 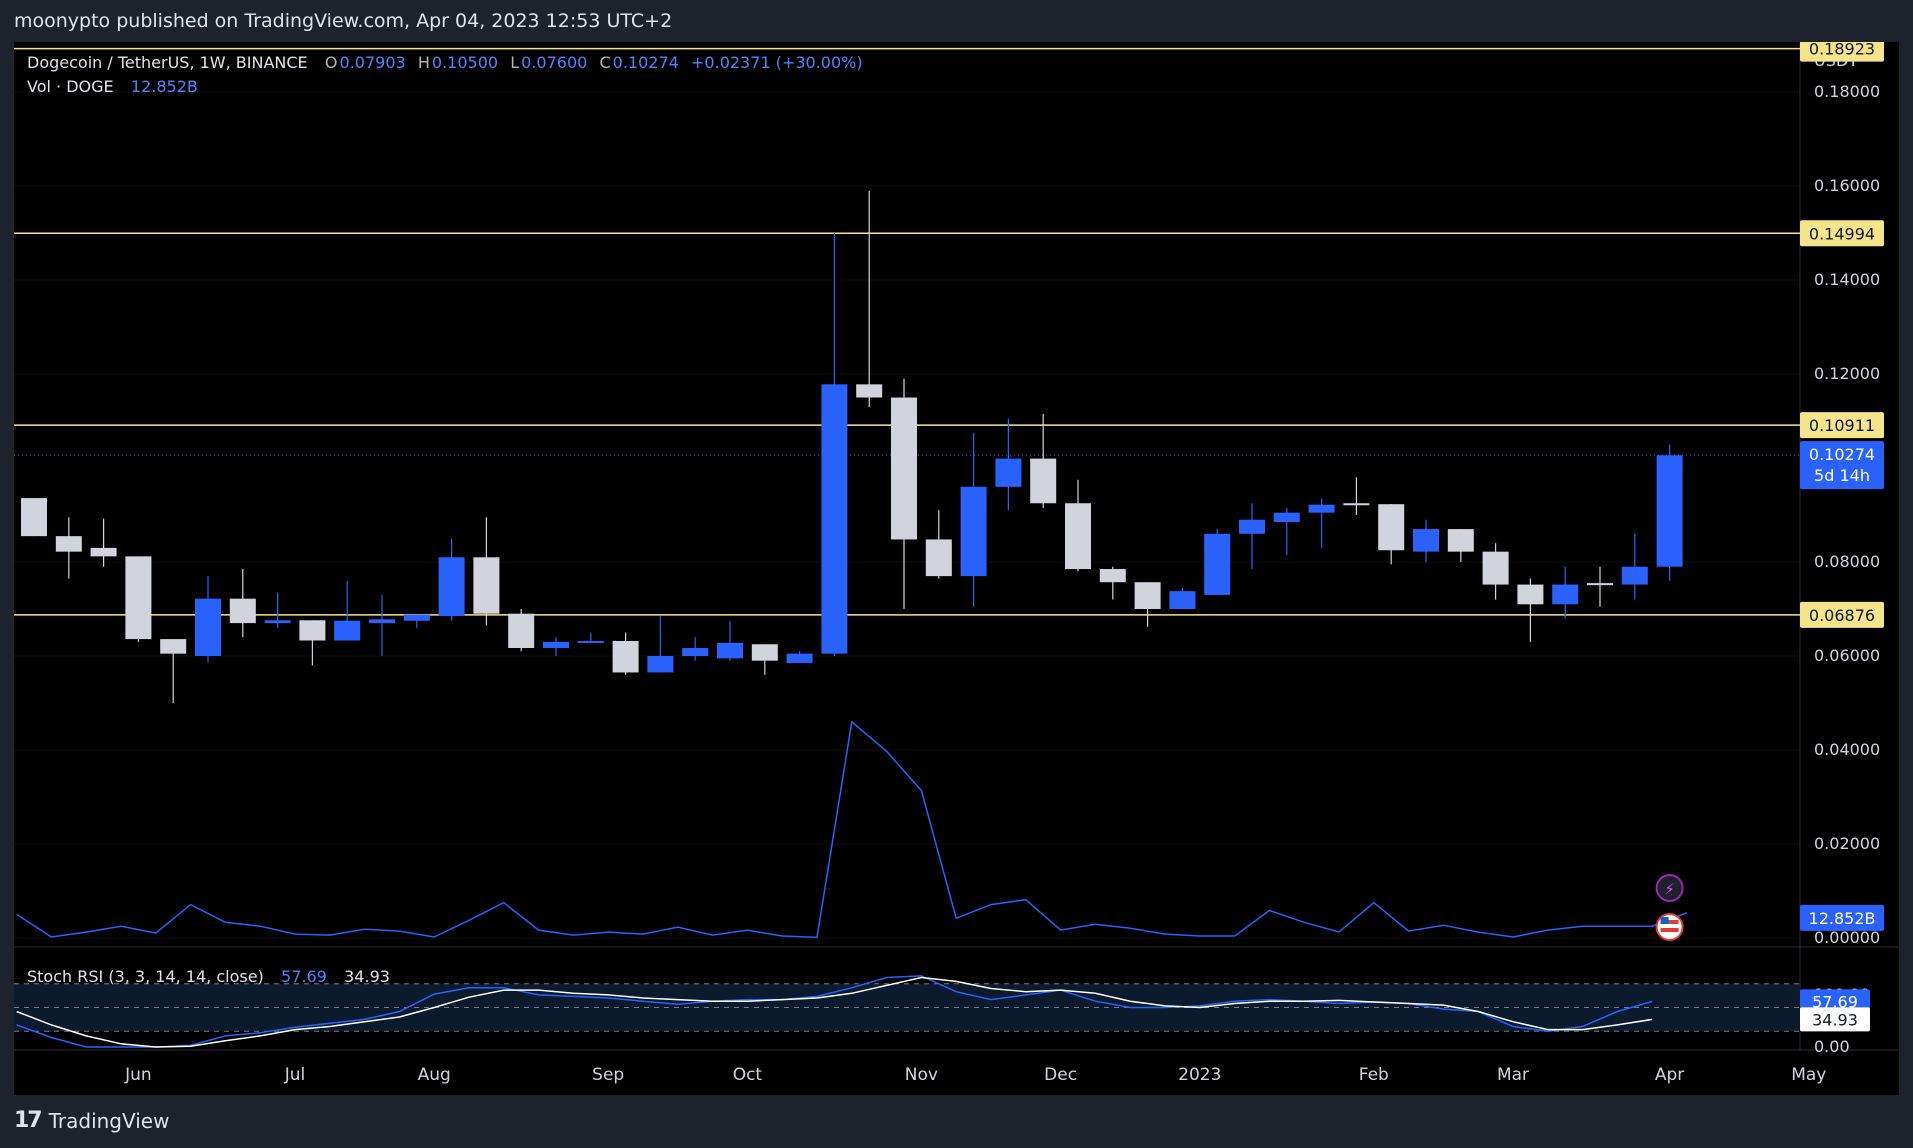 I want to click on x-tick-label: Feb, so click(x=1374, y=1075).